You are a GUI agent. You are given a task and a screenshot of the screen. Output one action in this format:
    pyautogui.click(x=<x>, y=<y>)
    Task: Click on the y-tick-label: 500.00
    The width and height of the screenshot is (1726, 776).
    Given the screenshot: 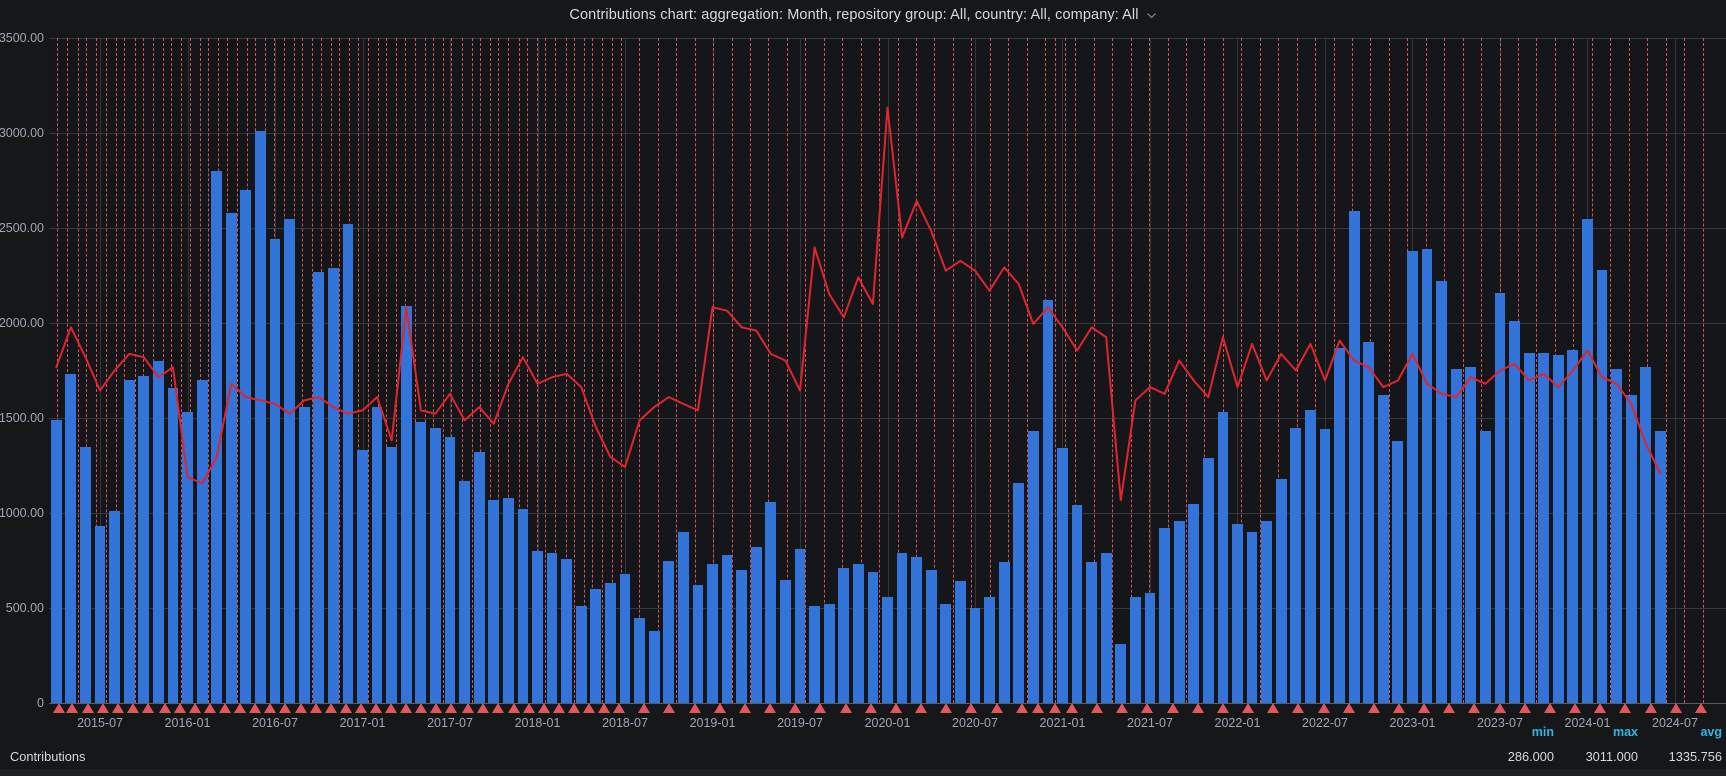 What is the action you would take?
    pyautogui.click(x=24, y=608)
    